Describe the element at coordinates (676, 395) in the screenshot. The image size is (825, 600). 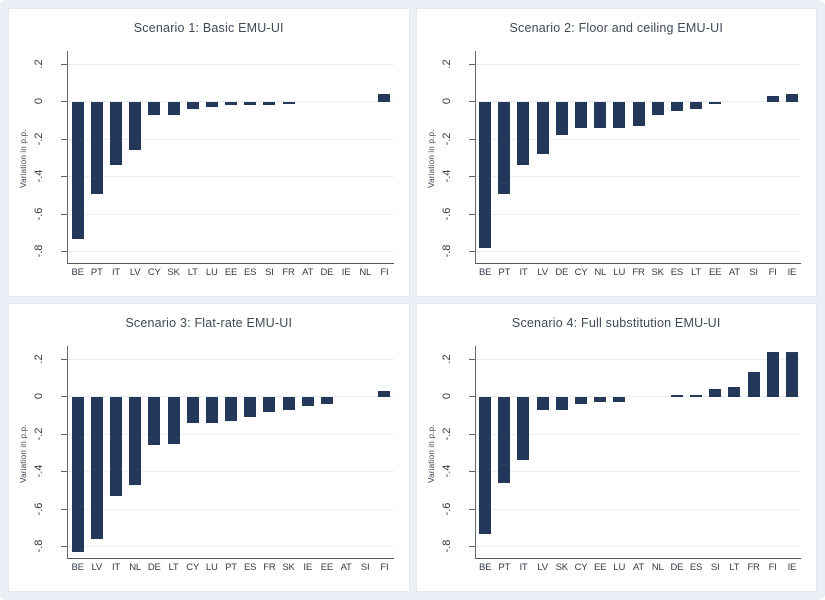
I see `bar-de` at that location.